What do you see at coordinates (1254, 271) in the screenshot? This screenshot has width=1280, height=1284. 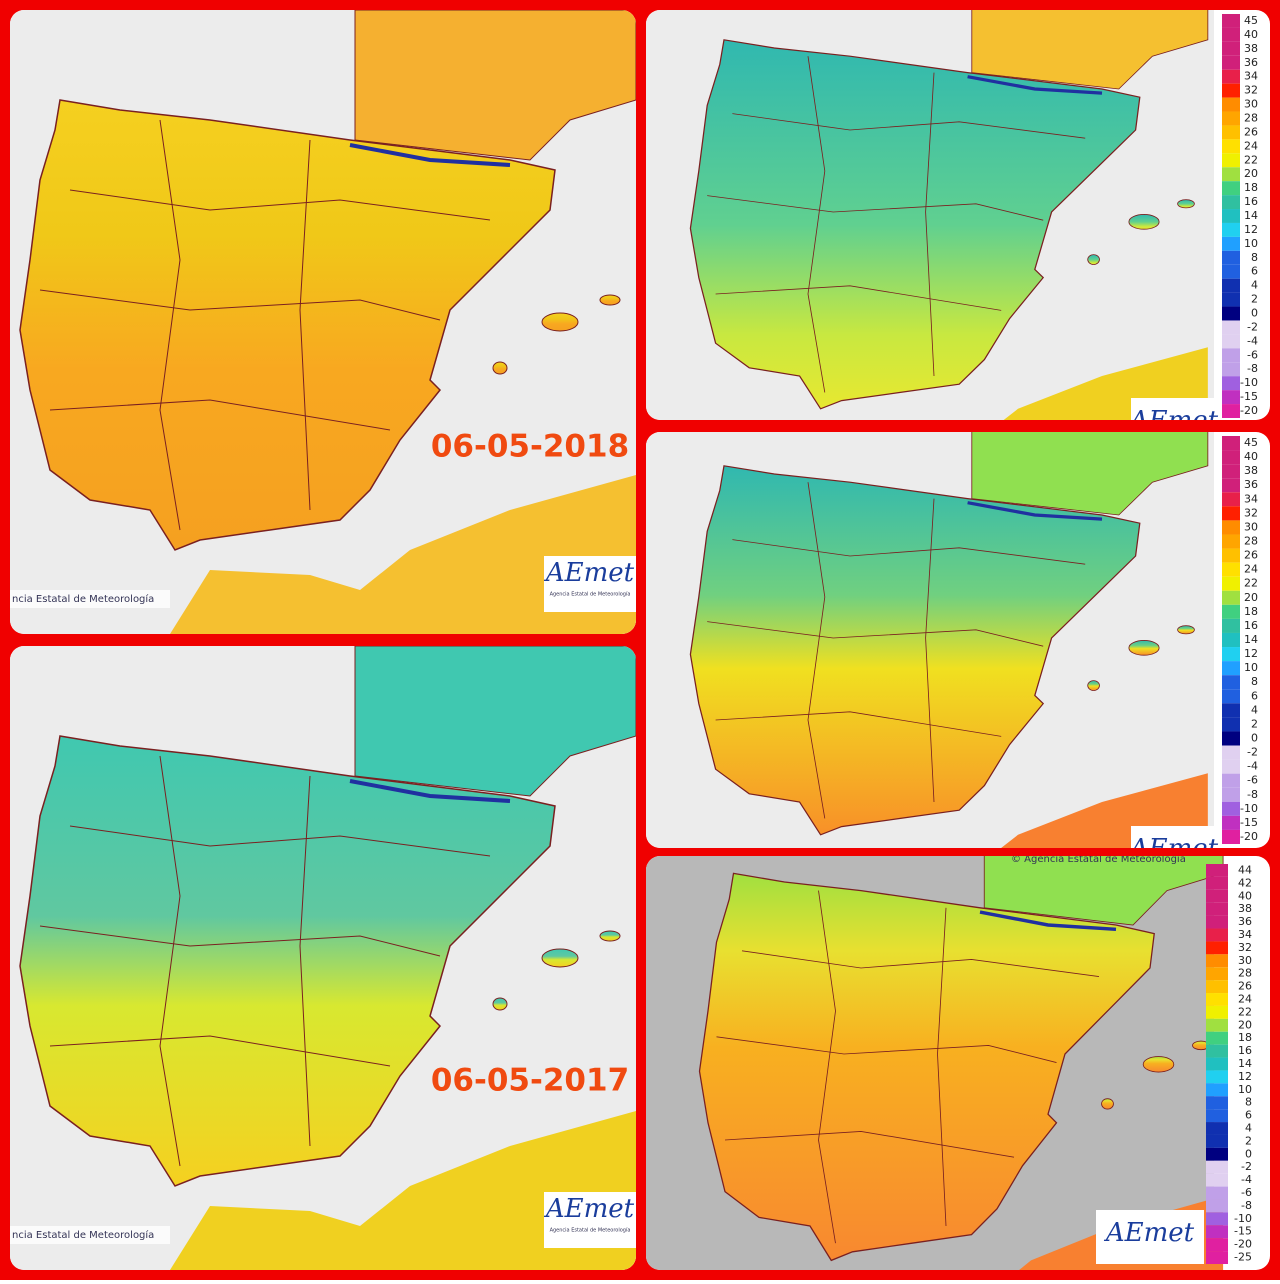 I see `legend-label: 6` at bounding box center [1254, 271].